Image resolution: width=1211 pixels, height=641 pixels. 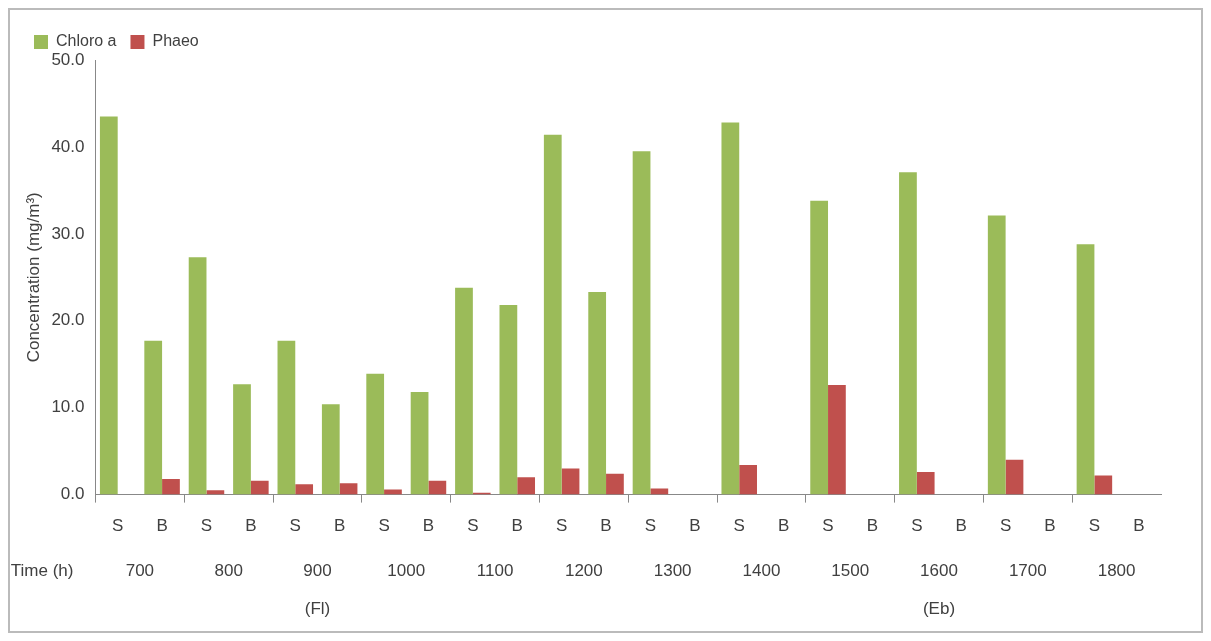 I want to click on y-tick-label: 0.0, so click(x=72, y=494).